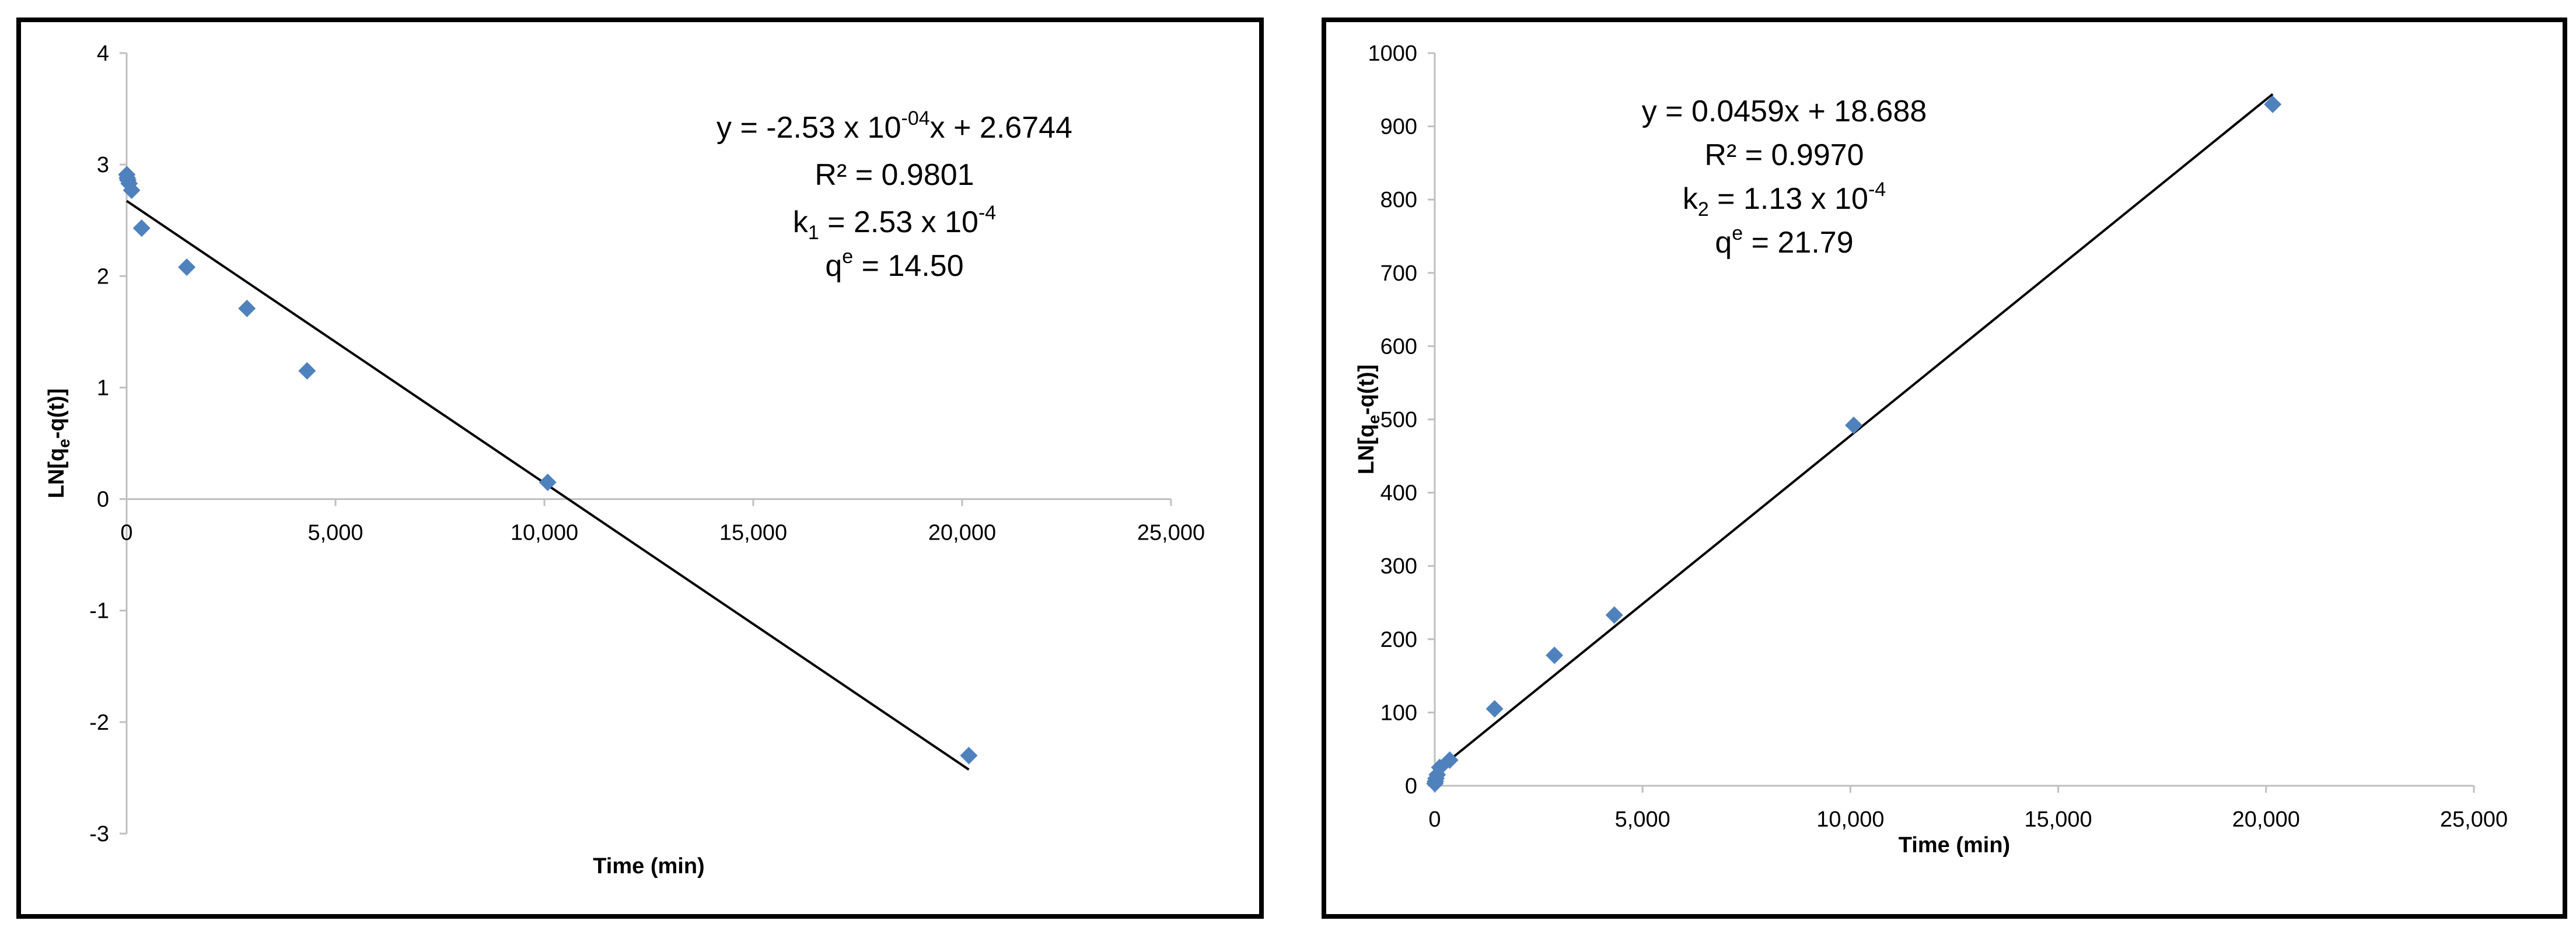 The width and height of the screenshot is (2576, 938). Describe the element at coordinates (1784, 241) in the screenshot. I see `annotation-line: qe = 21.79` at that location.